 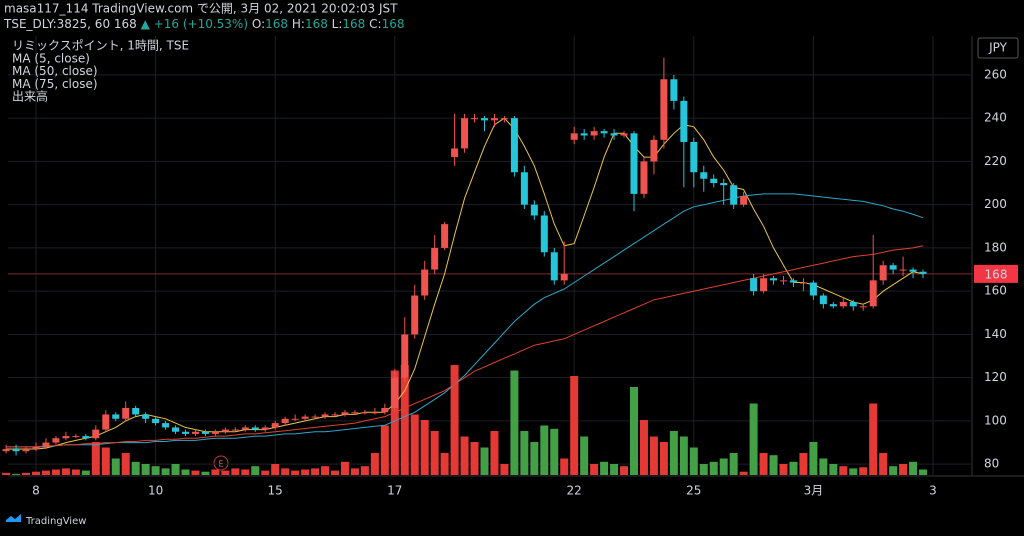 What do you see at coordinates (995, 420) in the screenshot?
I see `y-tick-label: 100` at bounding box center [995, 420].